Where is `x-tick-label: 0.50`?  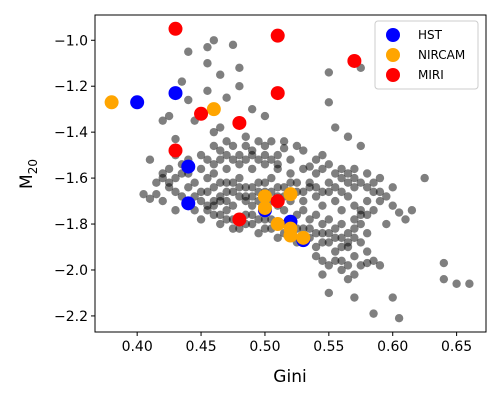 x-tick-label: 0.50 is located at coordinates (264, 347).